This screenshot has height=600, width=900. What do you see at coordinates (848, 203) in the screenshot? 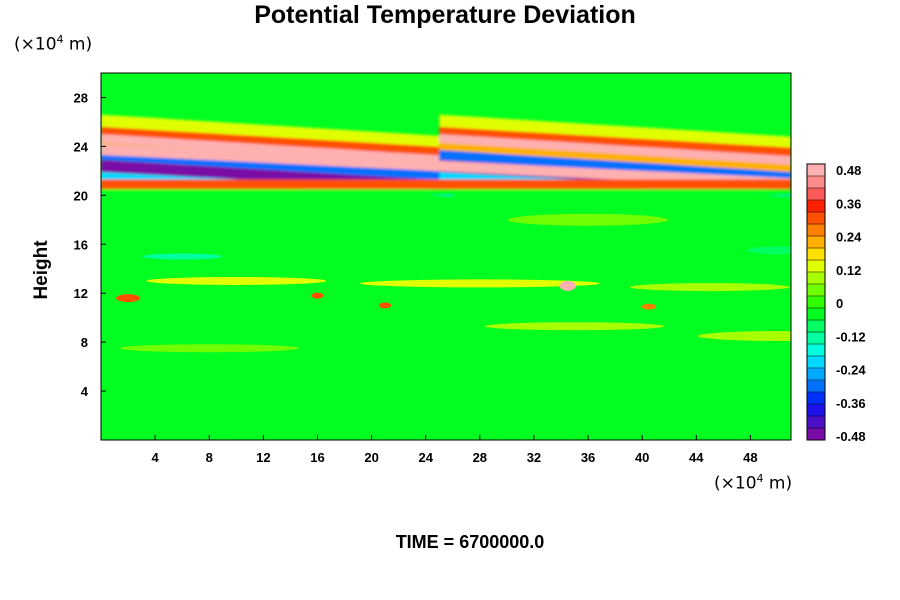
I see `colorbar-label: 0.36` at bounding box center [848, 203].